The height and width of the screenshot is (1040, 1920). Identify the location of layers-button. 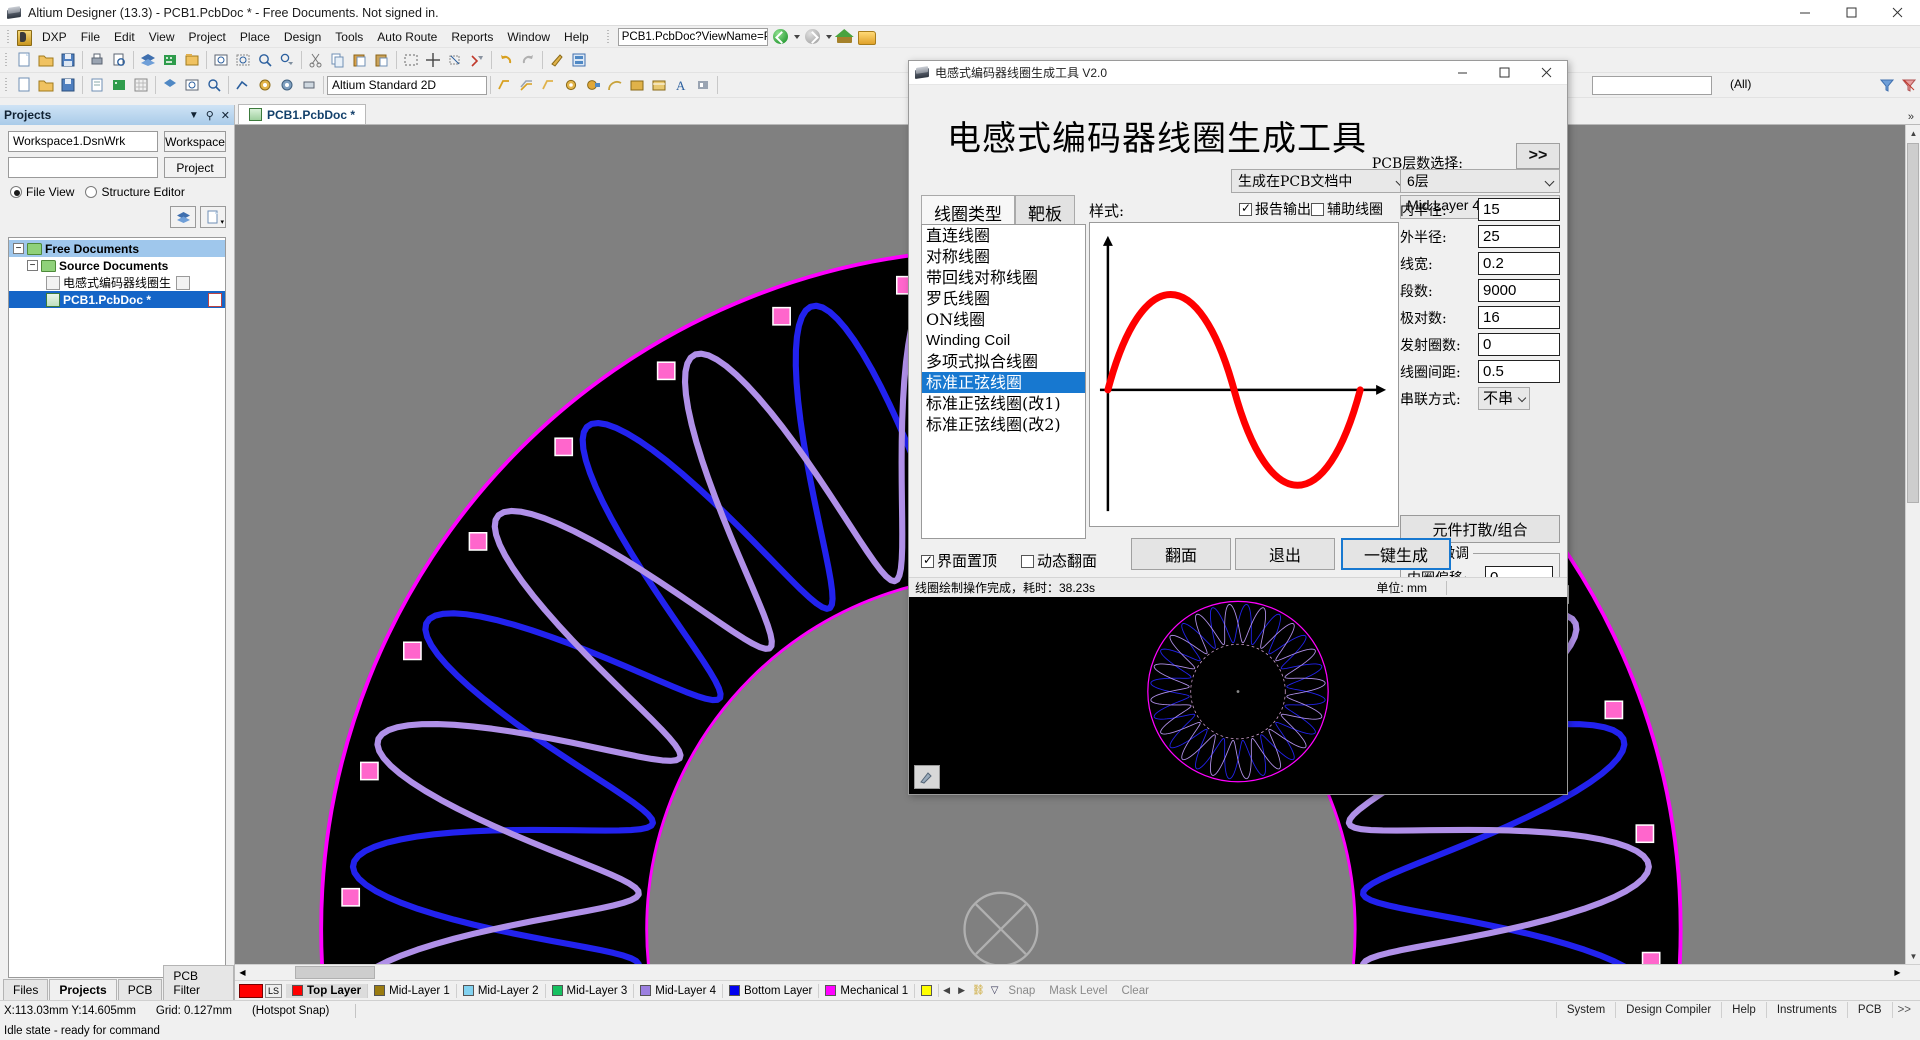
(183, 217).